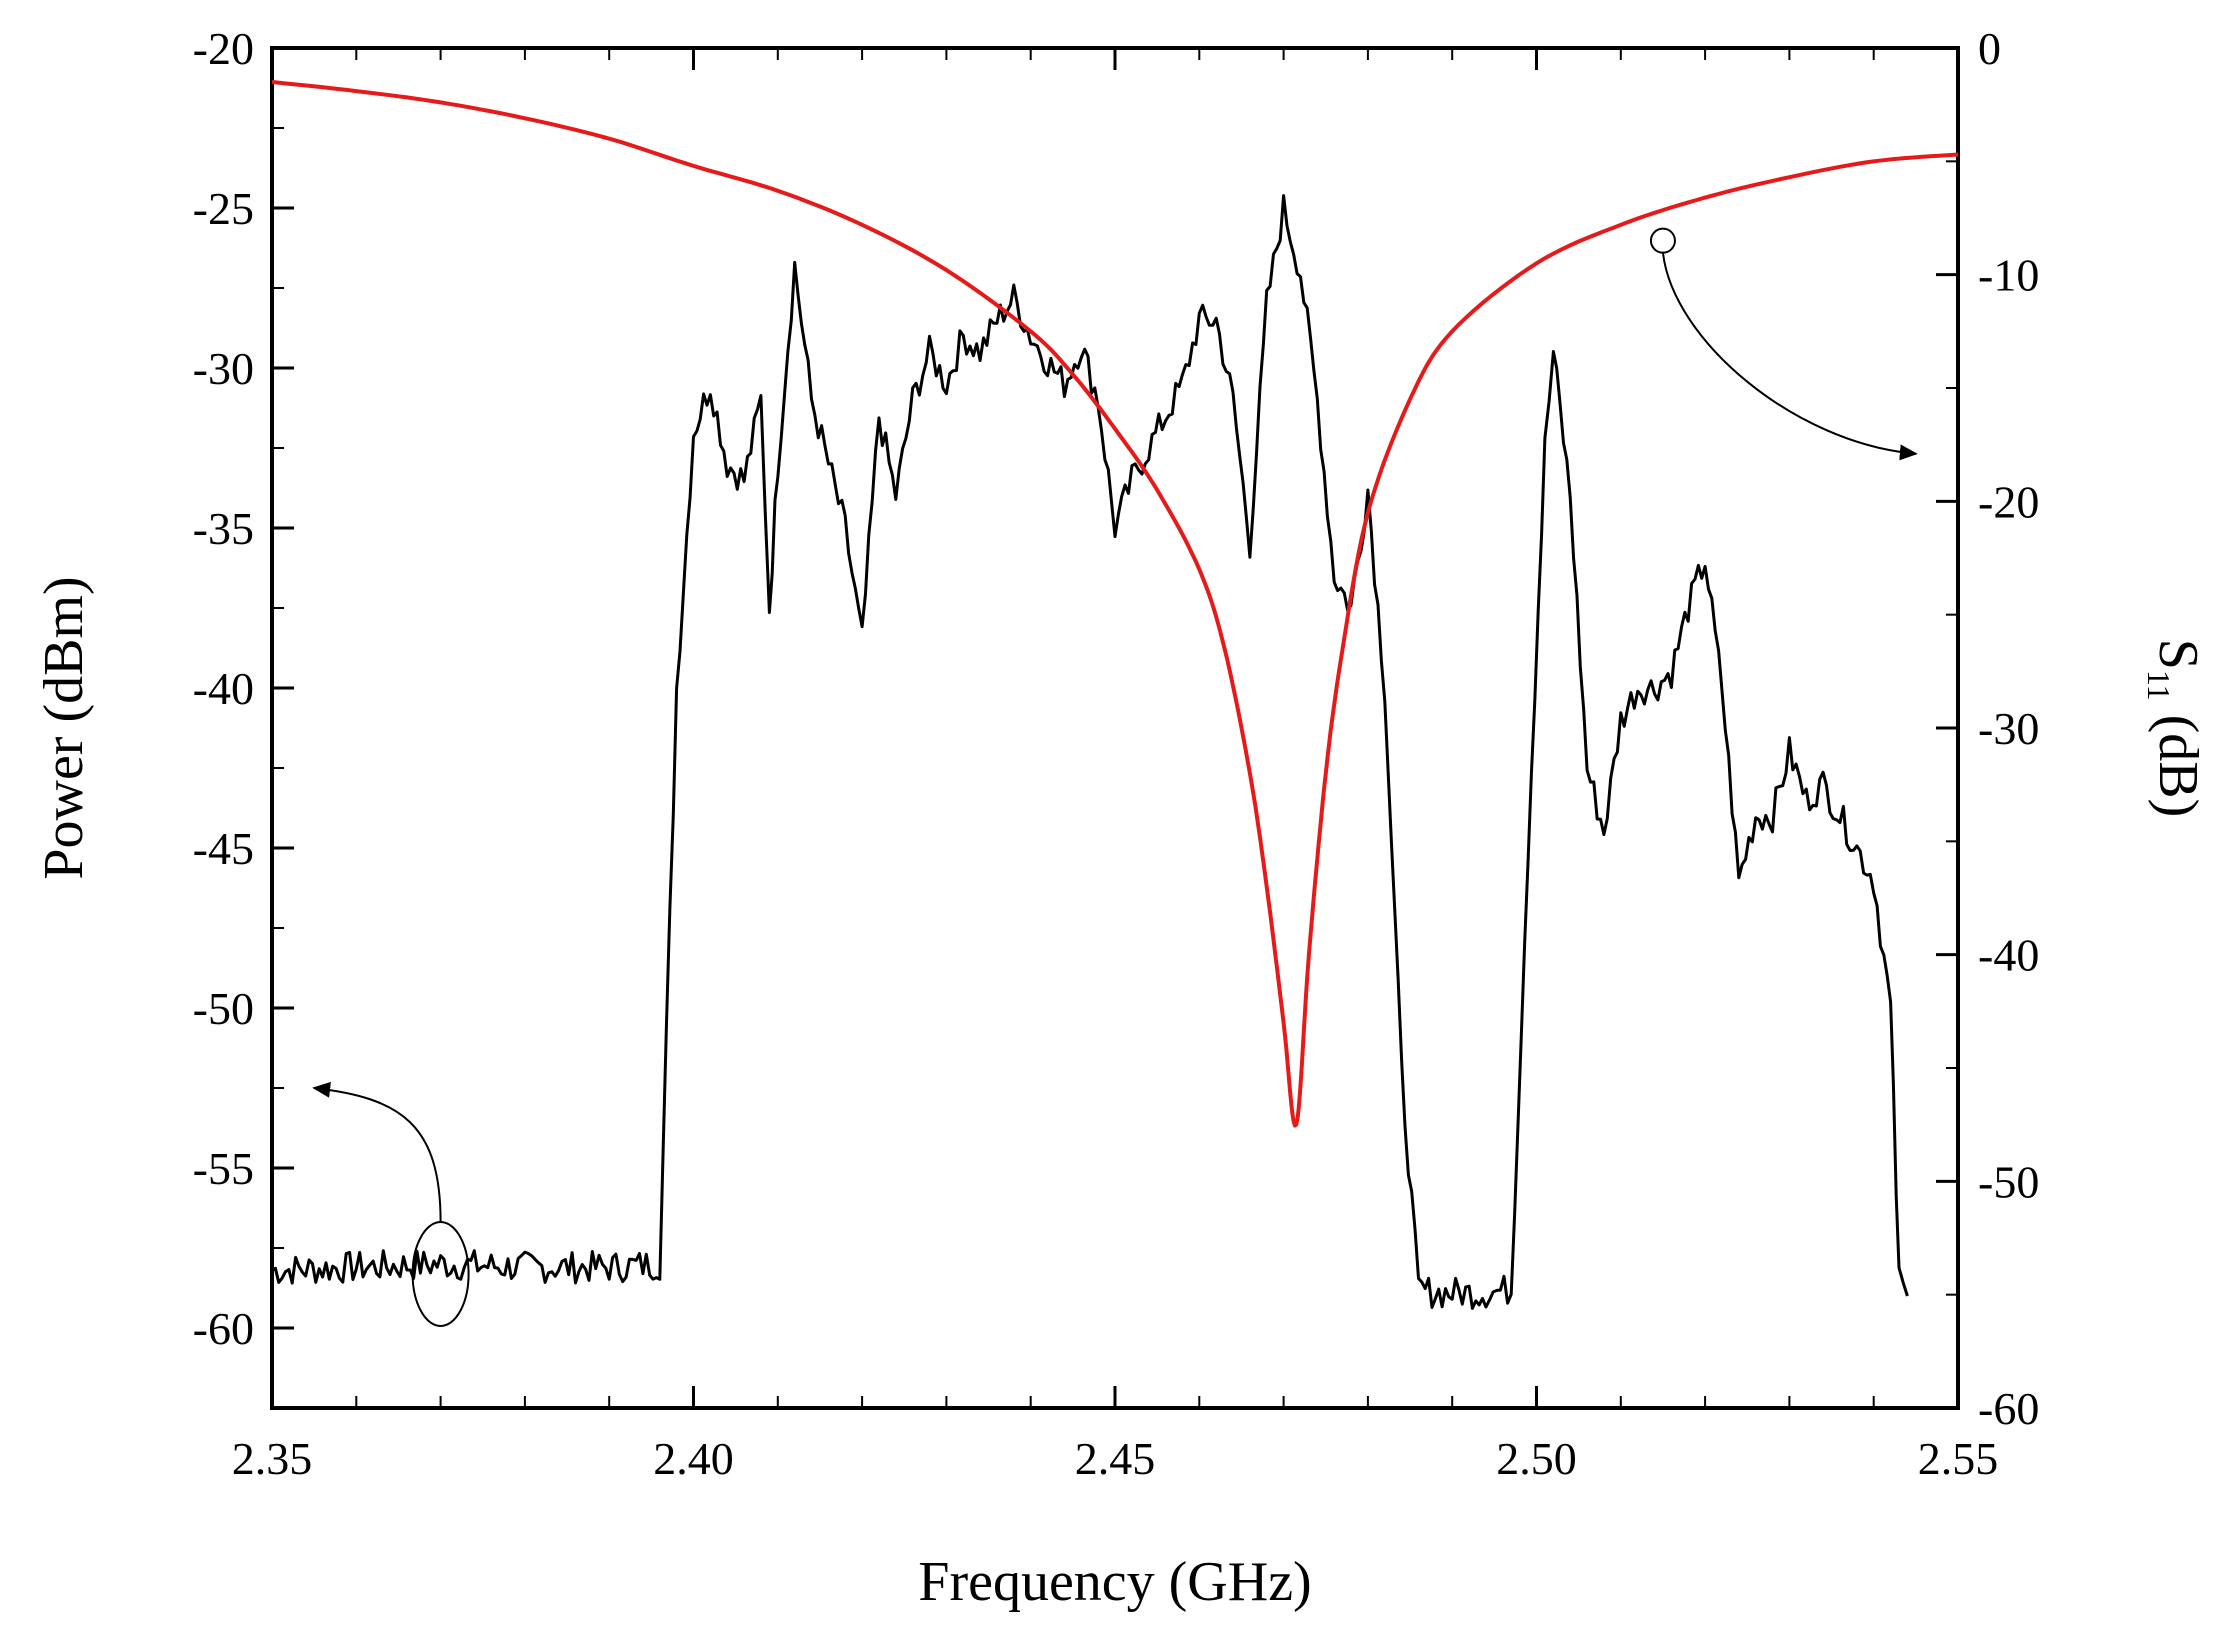 Image resolution: width=2222 pixels, height=1628 pixels. Describe the element at coordinates (2008, 275) in the screenshot. I see `y-right-tick-label: -10` at that location.